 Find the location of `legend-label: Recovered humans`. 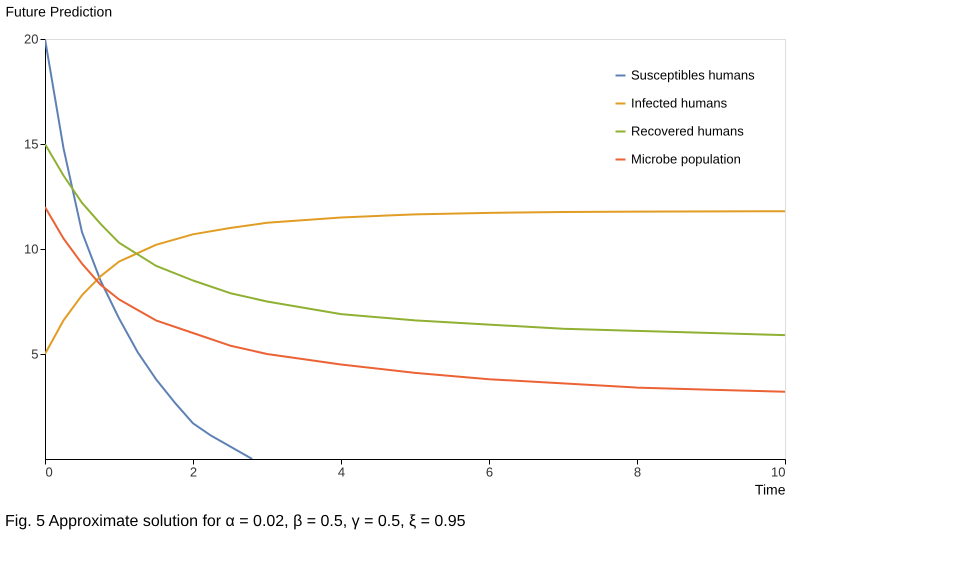

legend-label: Recovered humans is located at coordinates (687, 131).